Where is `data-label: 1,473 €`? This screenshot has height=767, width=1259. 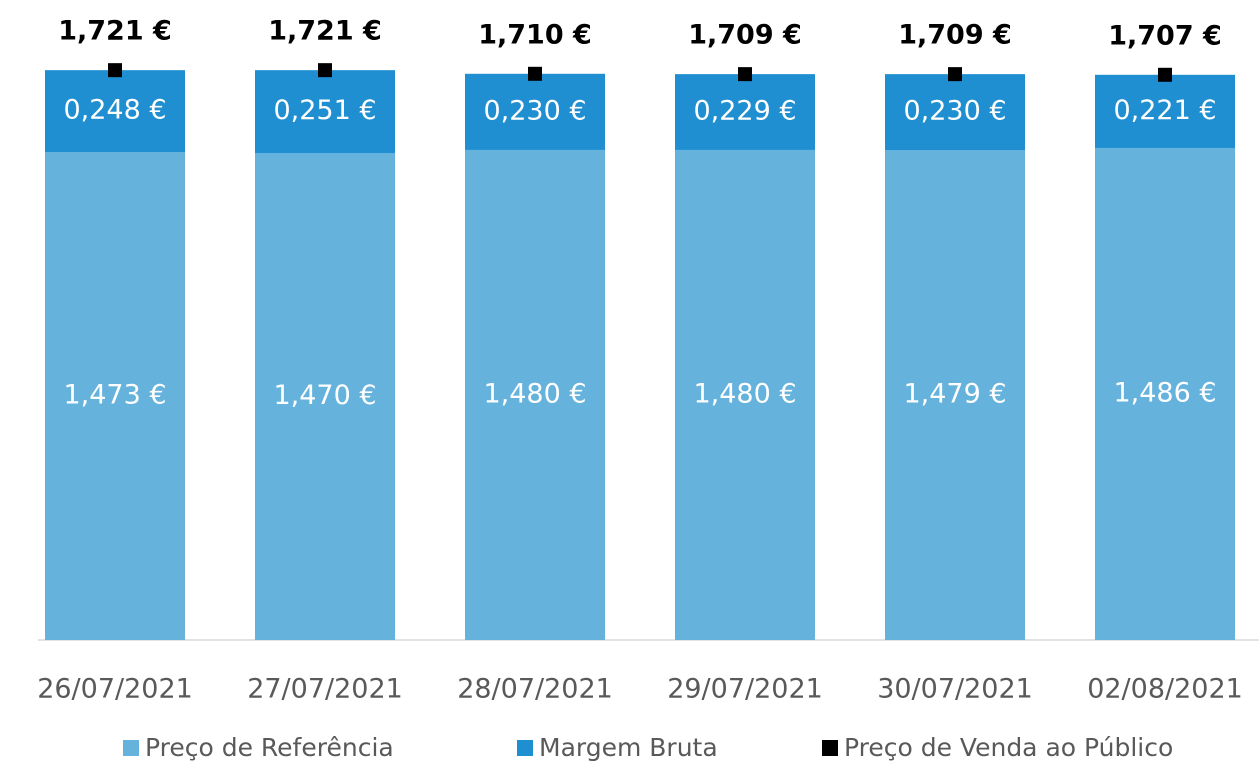 data-label: 1,473 € is located at coordinates (114, 395).